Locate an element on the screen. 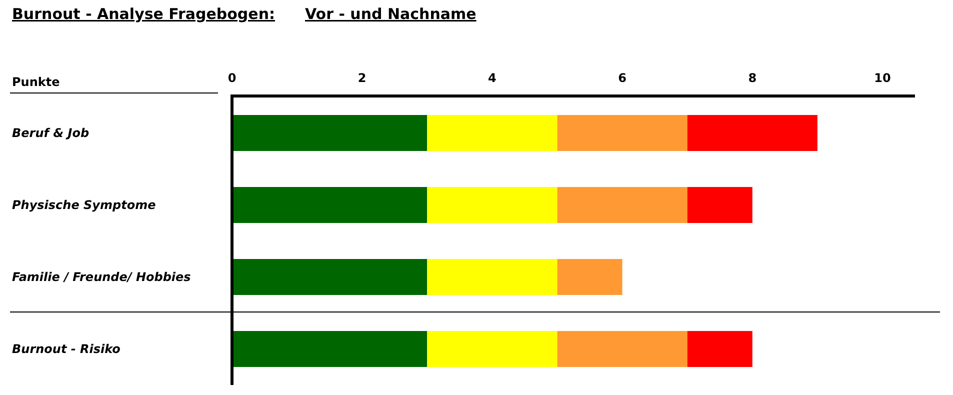  y-tick-label: Beruf & Job is located at coordinates (51, 133).